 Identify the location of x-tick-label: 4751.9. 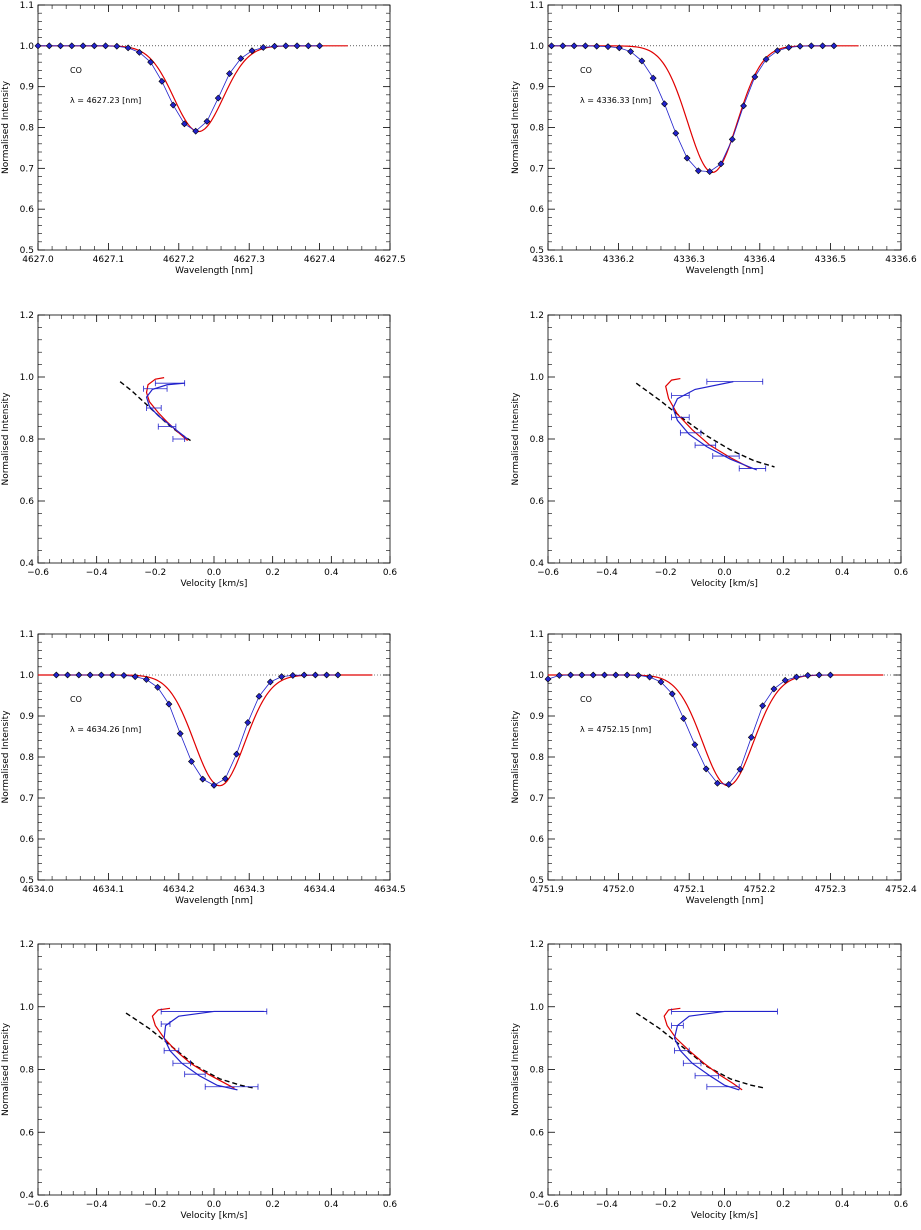
(548, 890).